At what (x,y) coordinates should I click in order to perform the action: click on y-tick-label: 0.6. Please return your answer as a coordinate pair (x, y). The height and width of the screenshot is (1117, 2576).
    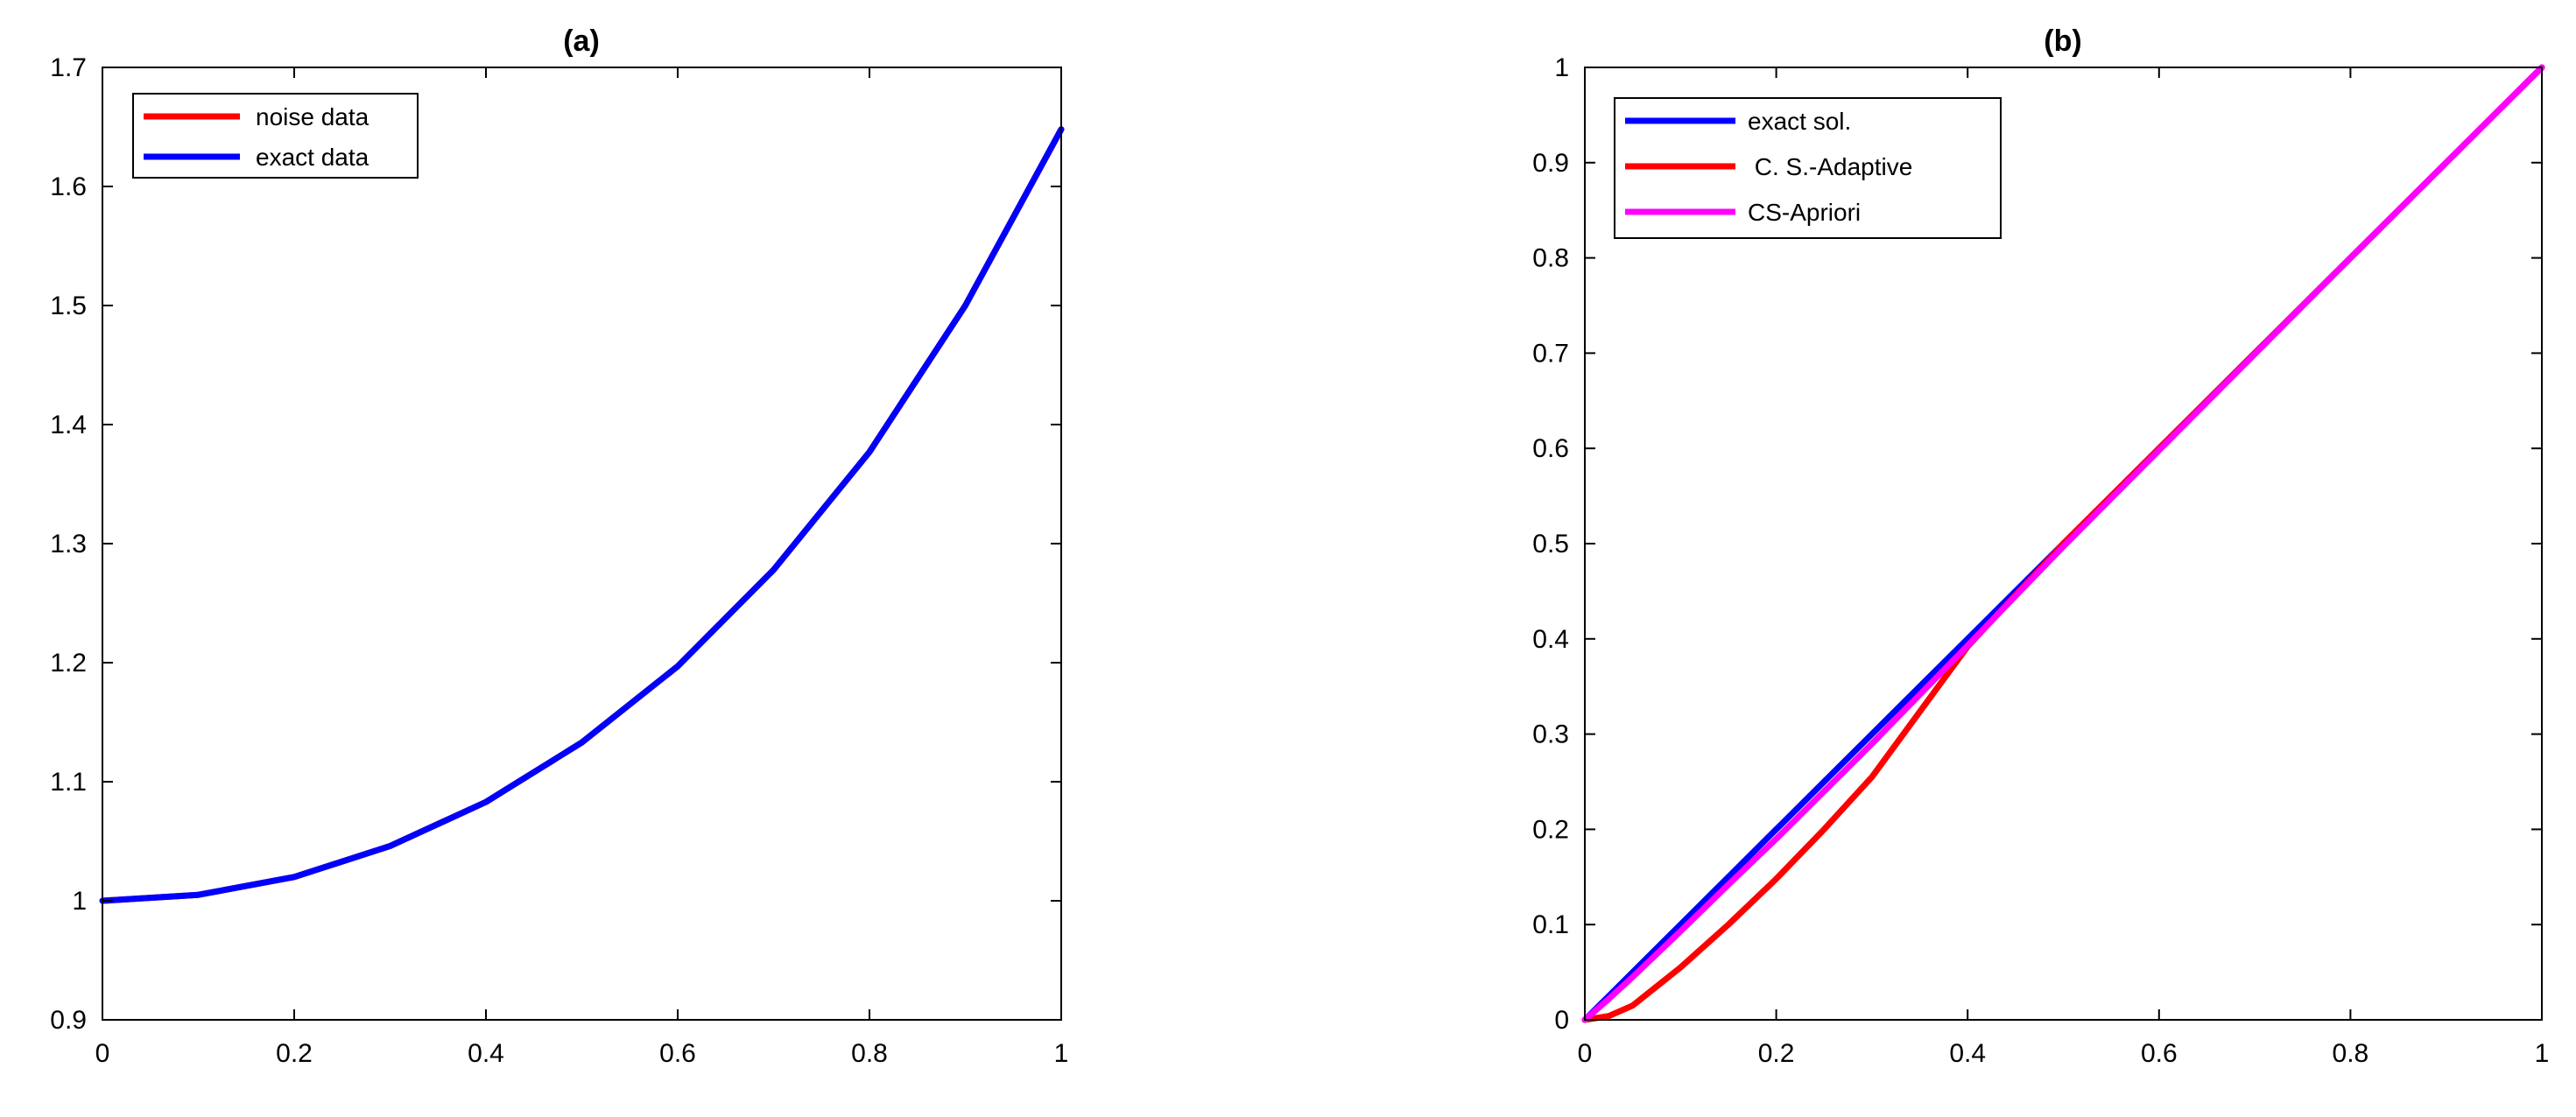
    Looking at the image, I should click on (1550, 448).